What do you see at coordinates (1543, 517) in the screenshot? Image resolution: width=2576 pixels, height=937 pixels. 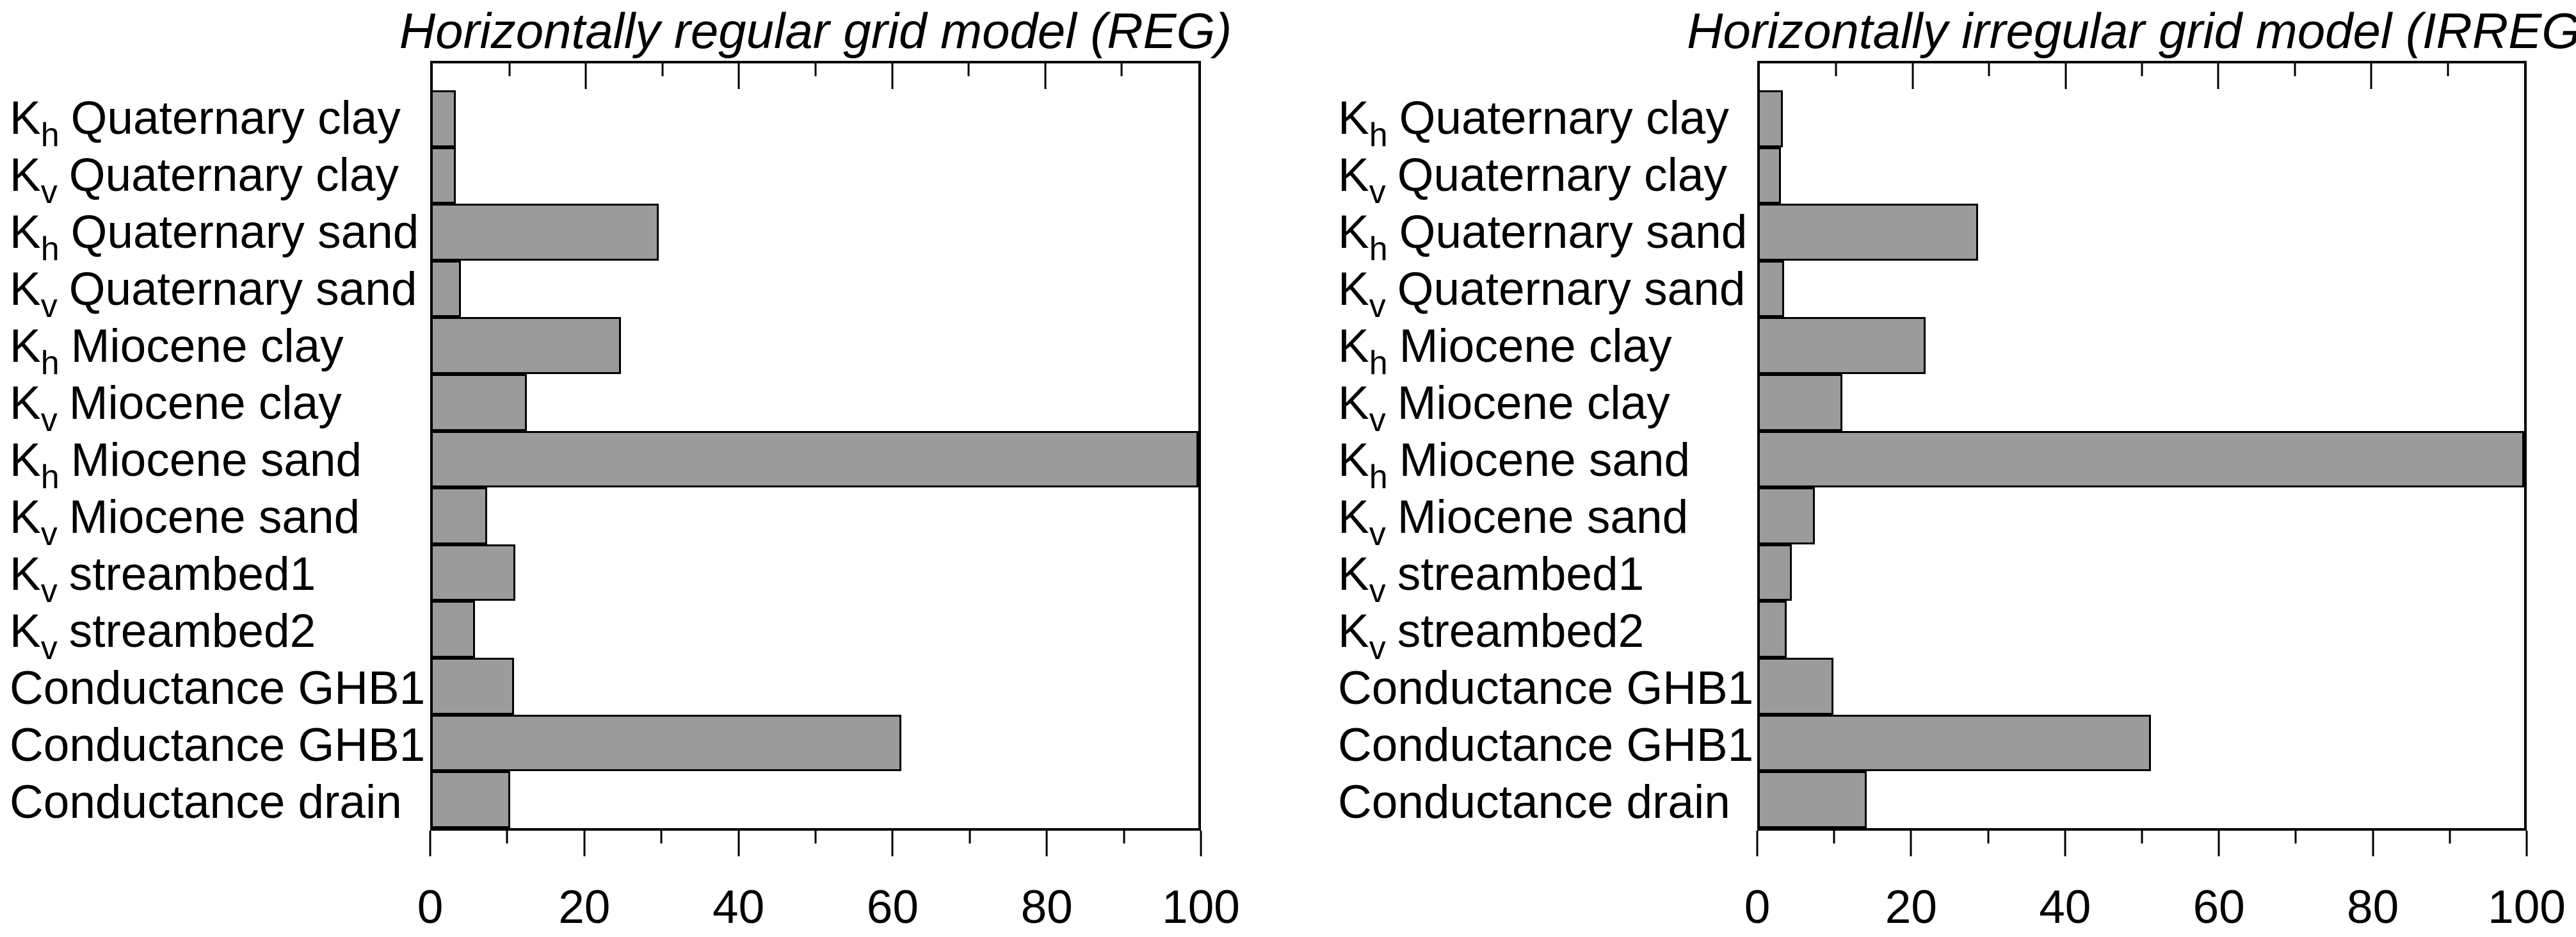 I see `category-label-text: Miocene sand` at bounding box center [1543, 517].